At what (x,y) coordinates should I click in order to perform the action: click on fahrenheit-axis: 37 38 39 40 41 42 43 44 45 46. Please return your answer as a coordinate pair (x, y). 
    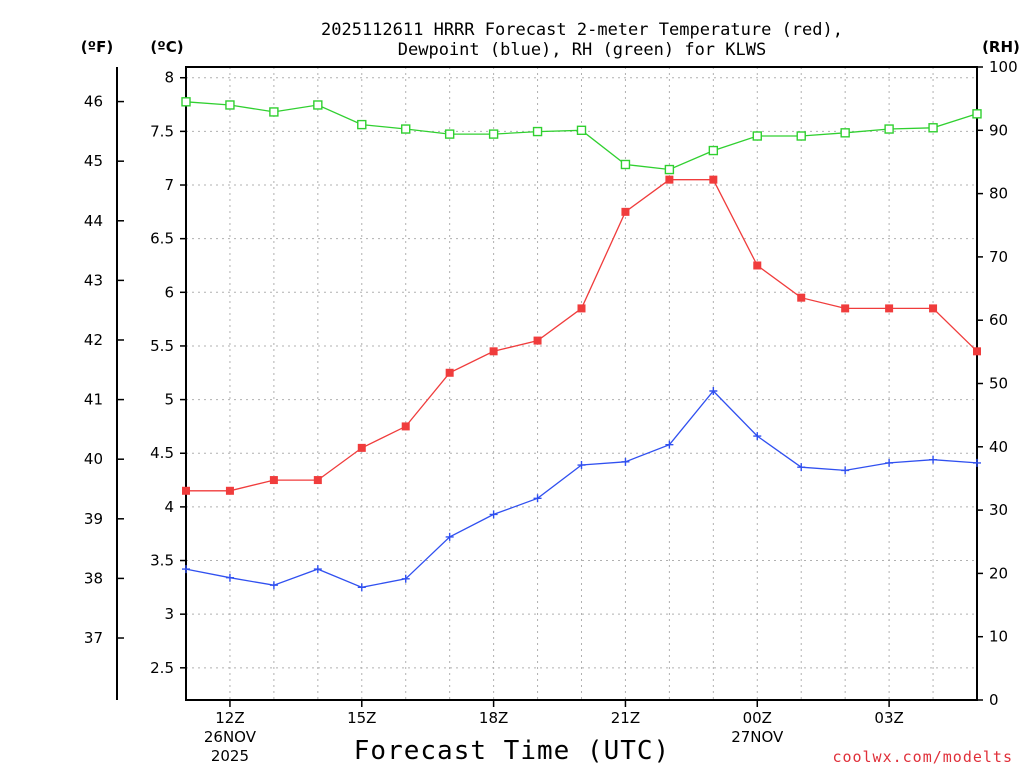
    Looking at the image, I should click on (104, 370).